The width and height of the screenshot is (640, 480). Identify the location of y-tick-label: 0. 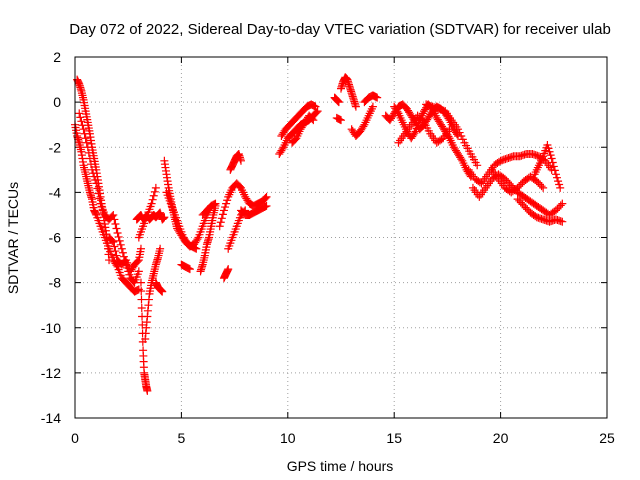
(57, 102).